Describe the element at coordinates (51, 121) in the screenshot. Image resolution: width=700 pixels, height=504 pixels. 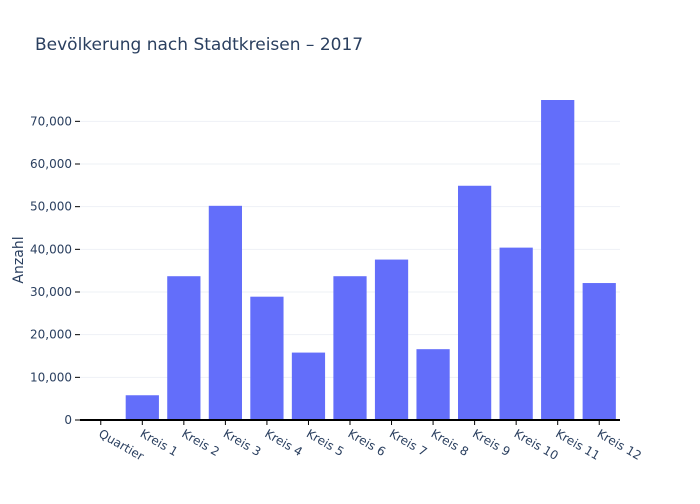
I see `y-tick-label: 70,000` at that location.